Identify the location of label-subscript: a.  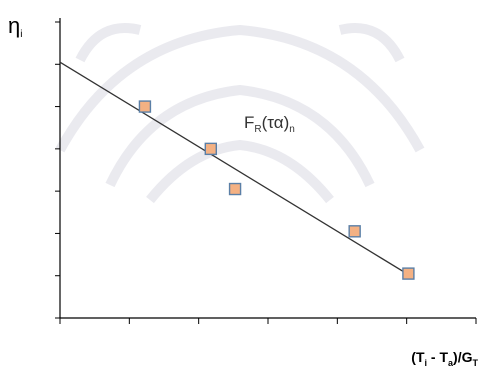
(451, 363).